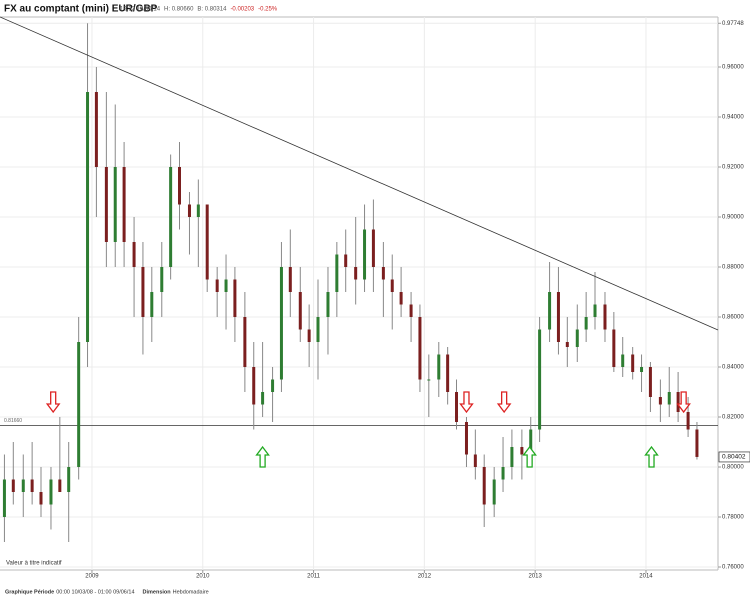 Image resolution: width=750 pixels, height=600 pixels. What do you see at coordinates (157, 592) in the screenshot?
I see `footer-label: Dimension` at bounding box center [157, 592].